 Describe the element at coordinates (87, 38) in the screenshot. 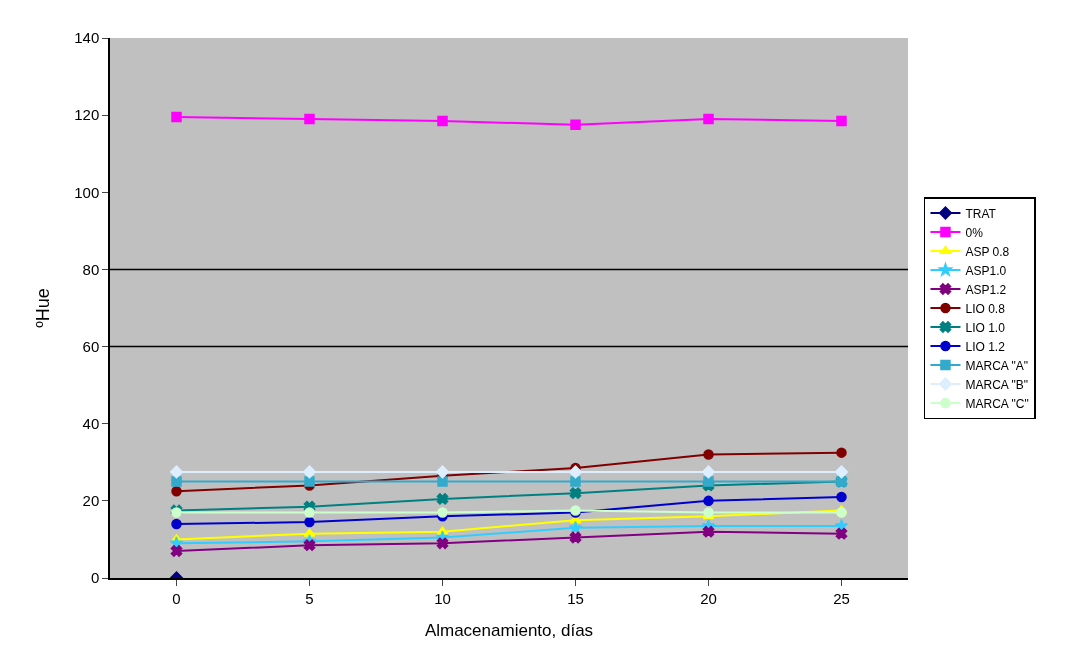

I see `y-tick-label: 140` at that location.